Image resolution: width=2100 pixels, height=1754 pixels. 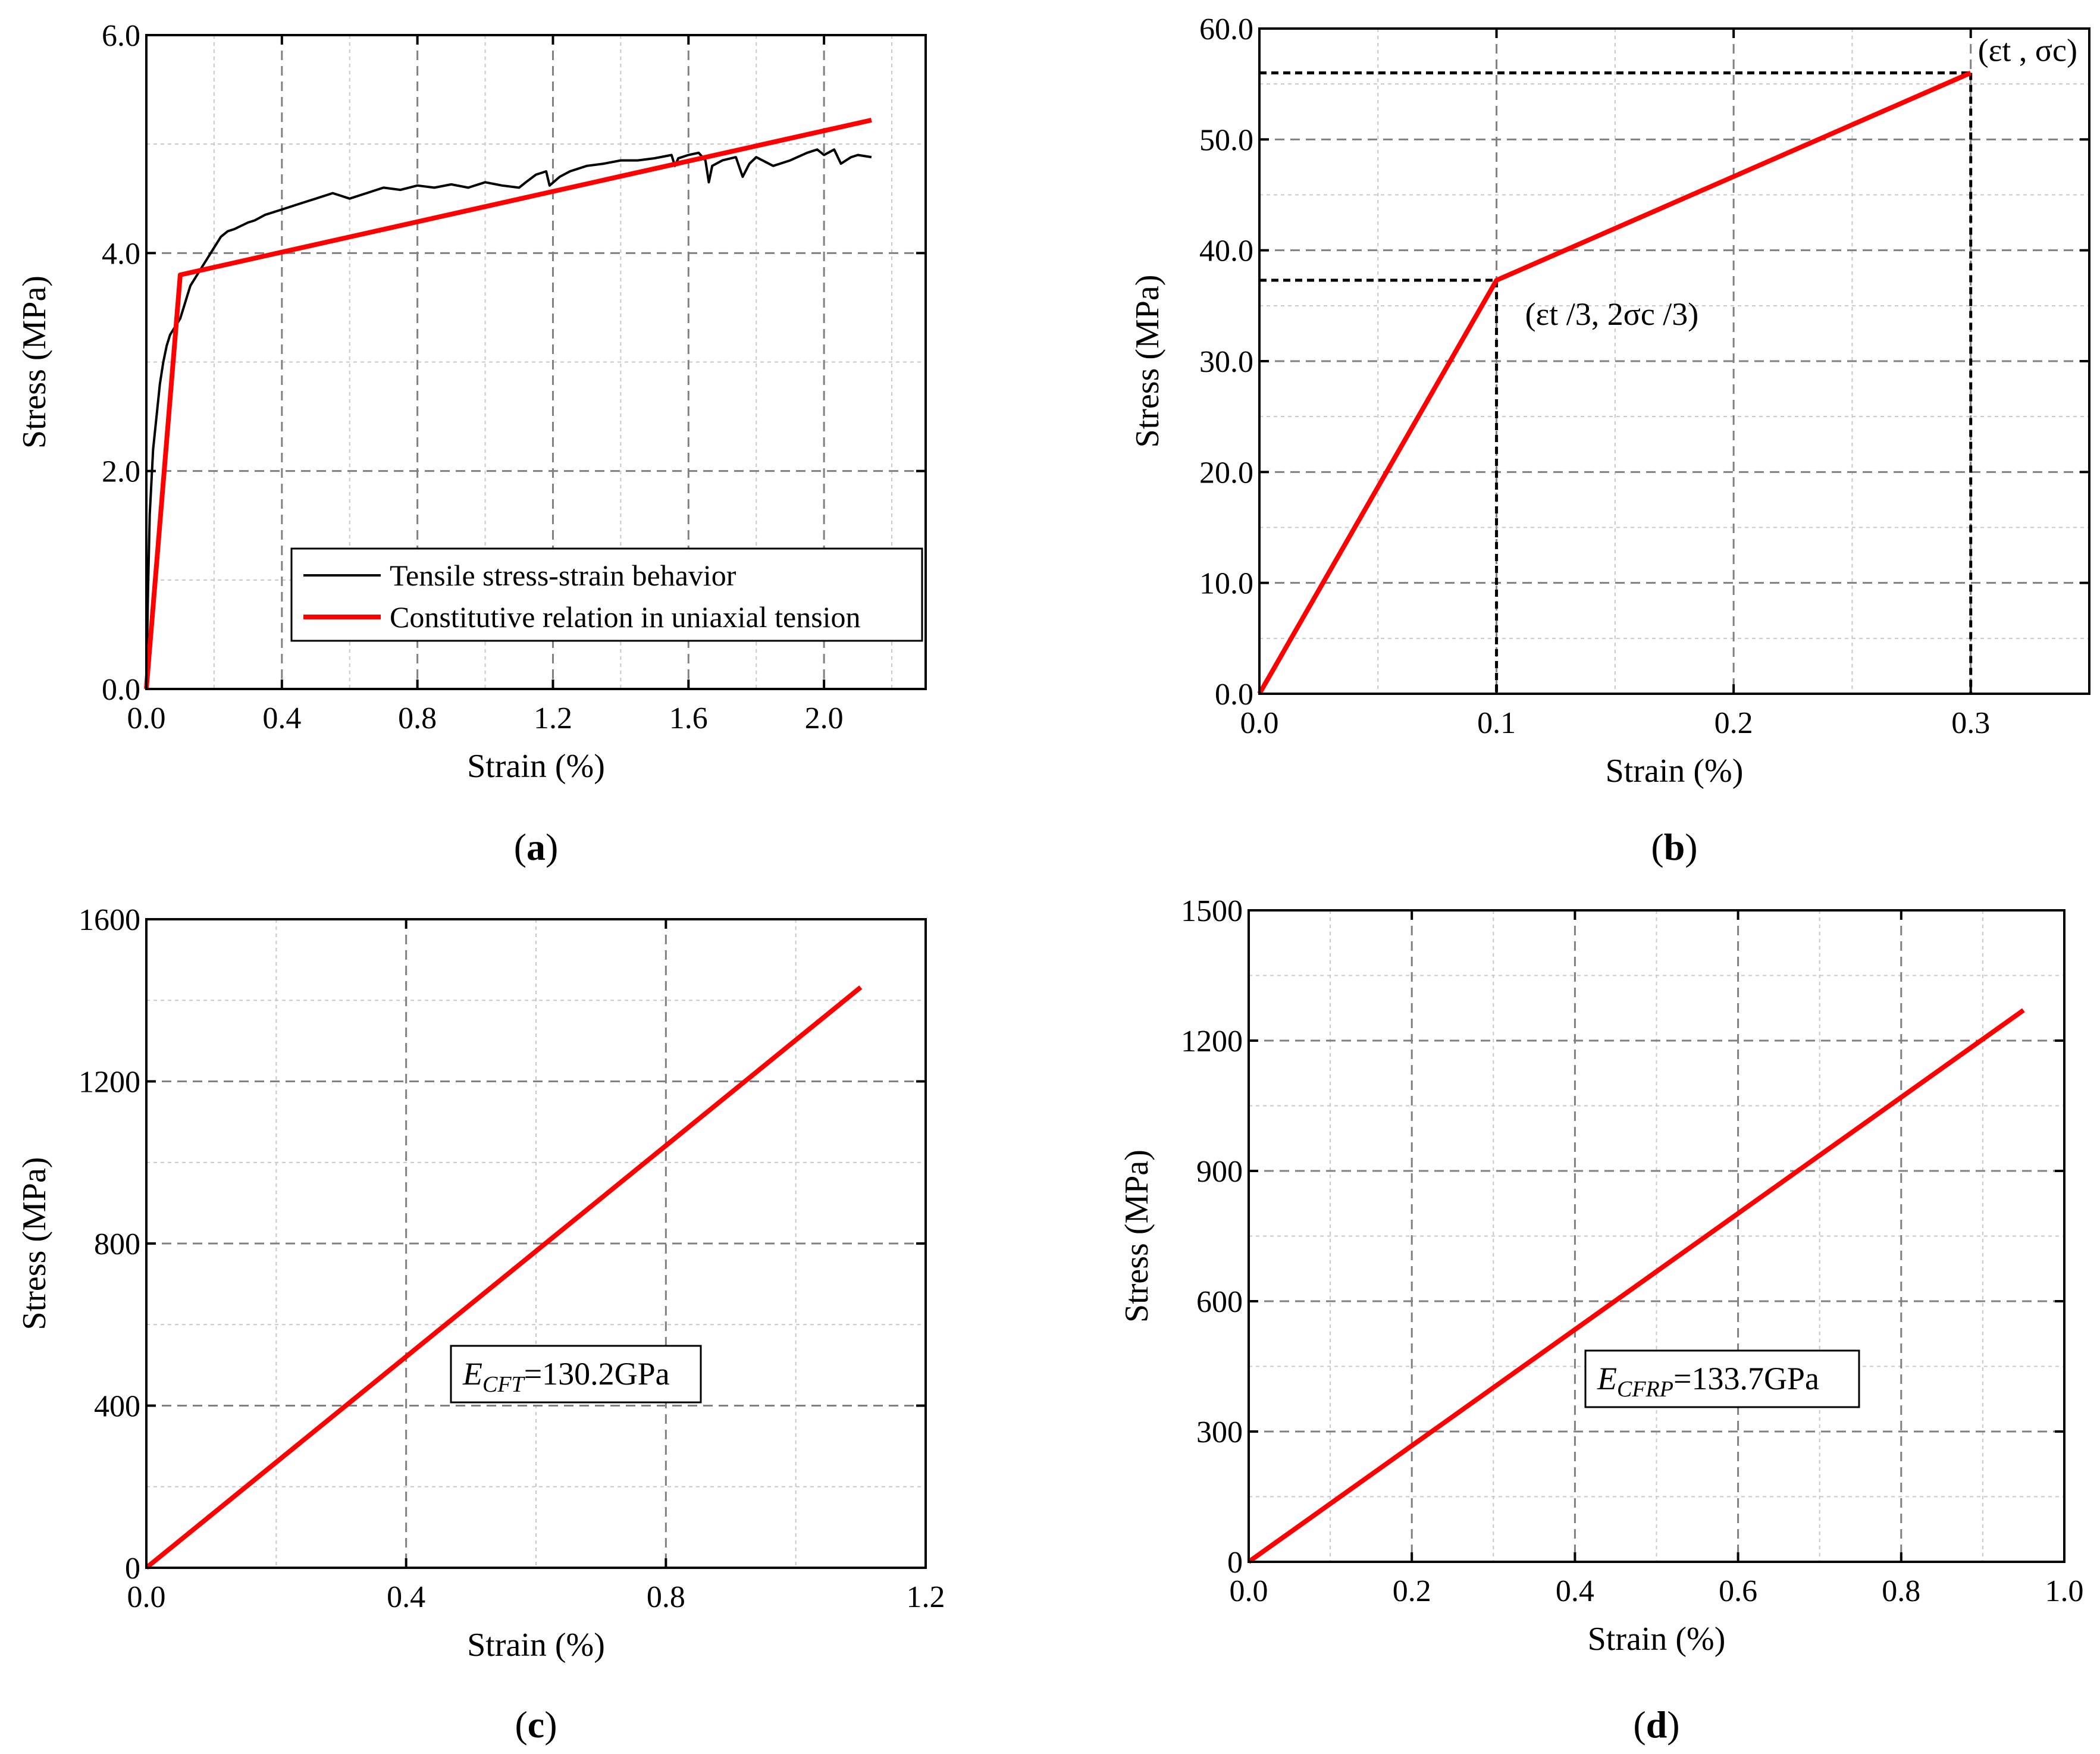 I want to click on x-tick-label: 0.3, so click(x=1970, y=723).